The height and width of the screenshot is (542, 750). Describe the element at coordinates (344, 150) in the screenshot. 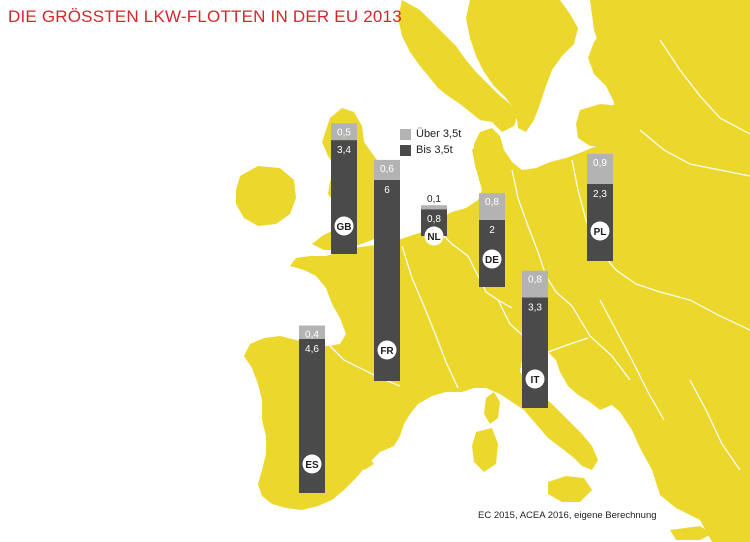

I see `label-under-gb: 3,4` at that location.